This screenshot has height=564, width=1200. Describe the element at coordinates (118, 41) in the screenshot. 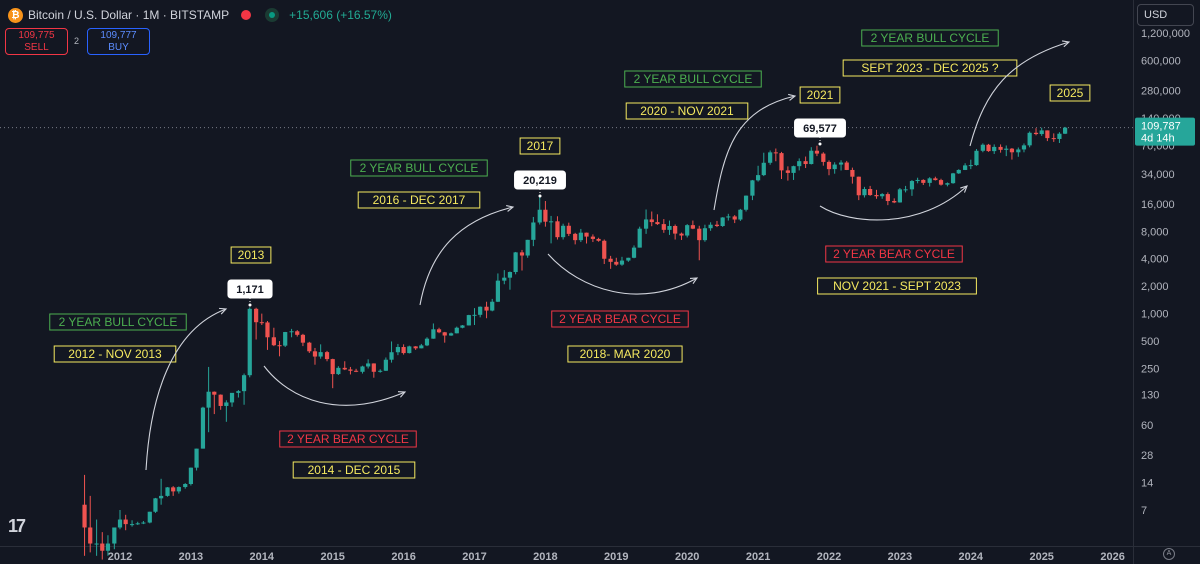

I see `buy-button: 109,777 BUY` at that location.